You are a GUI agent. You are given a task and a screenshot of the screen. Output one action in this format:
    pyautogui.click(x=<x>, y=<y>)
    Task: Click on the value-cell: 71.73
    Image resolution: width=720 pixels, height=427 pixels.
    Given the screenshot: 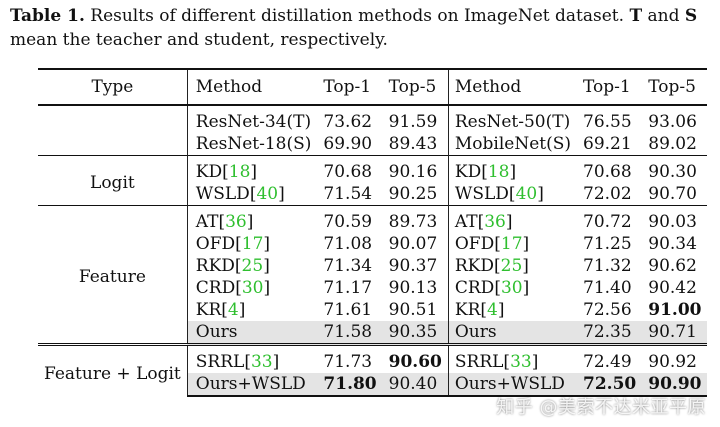 What is the action you would take?
    pyautogui.click(x=350, y=358)
    